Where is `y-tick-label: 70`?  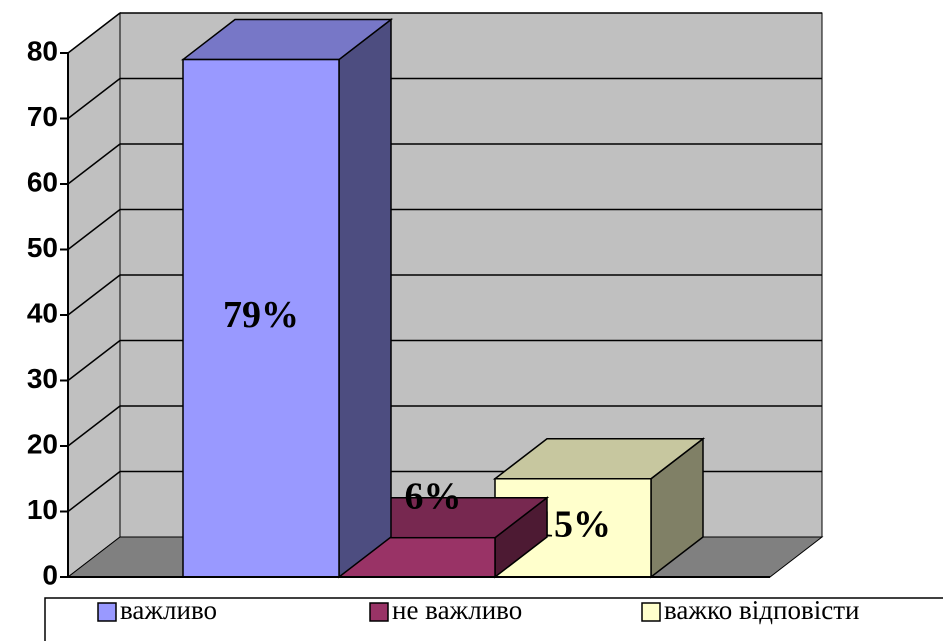 y-tick-label: 70 is located at coordinates (42, 116).